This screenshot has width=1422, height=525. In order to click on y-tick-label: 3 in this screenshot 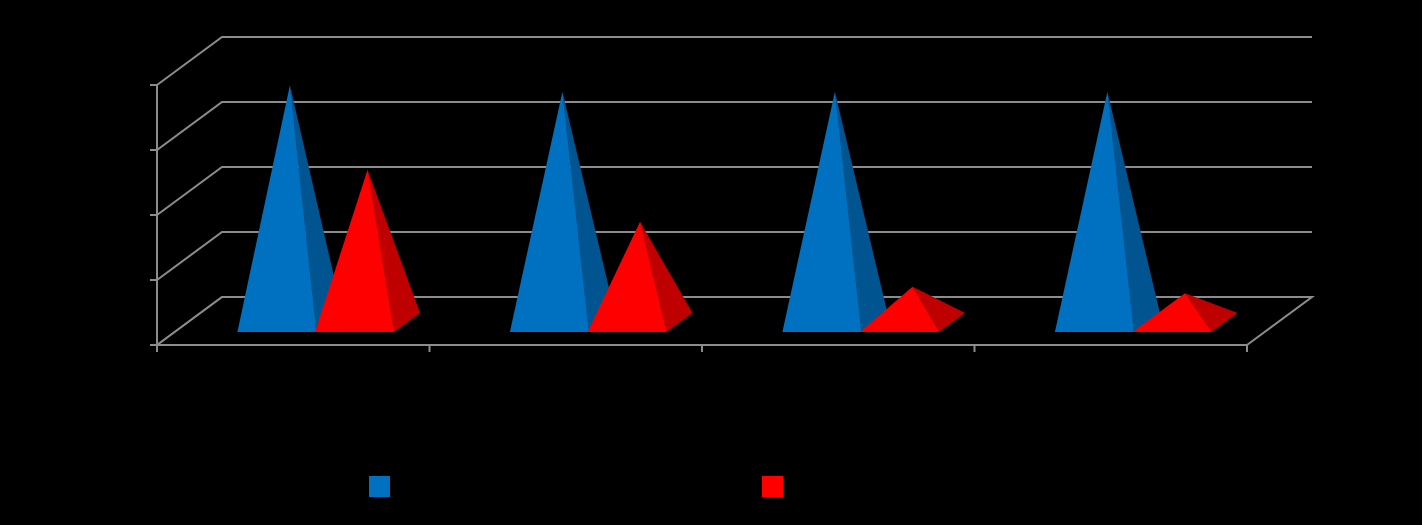, I will do `click(139, 149)`.